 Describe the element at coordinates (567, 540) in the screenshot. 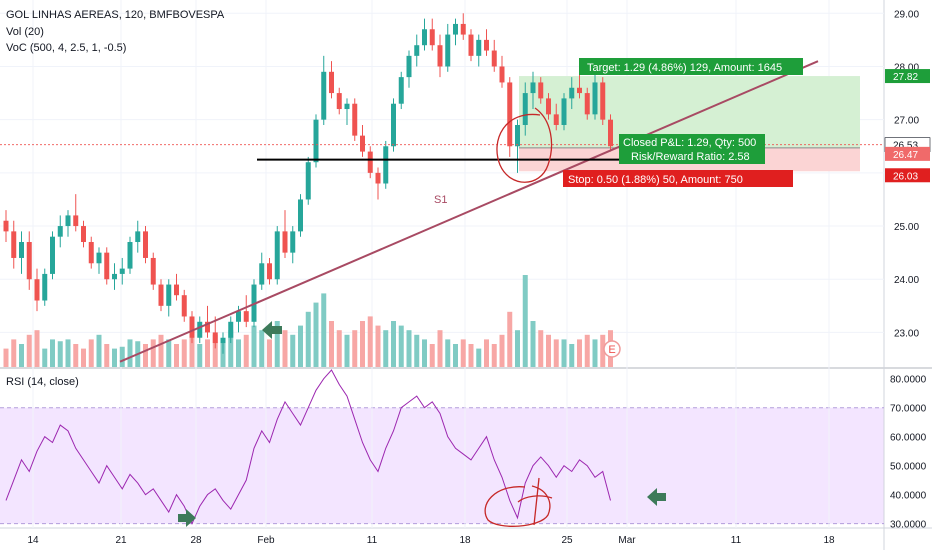

I see `time-tick-label: 25` at that location.